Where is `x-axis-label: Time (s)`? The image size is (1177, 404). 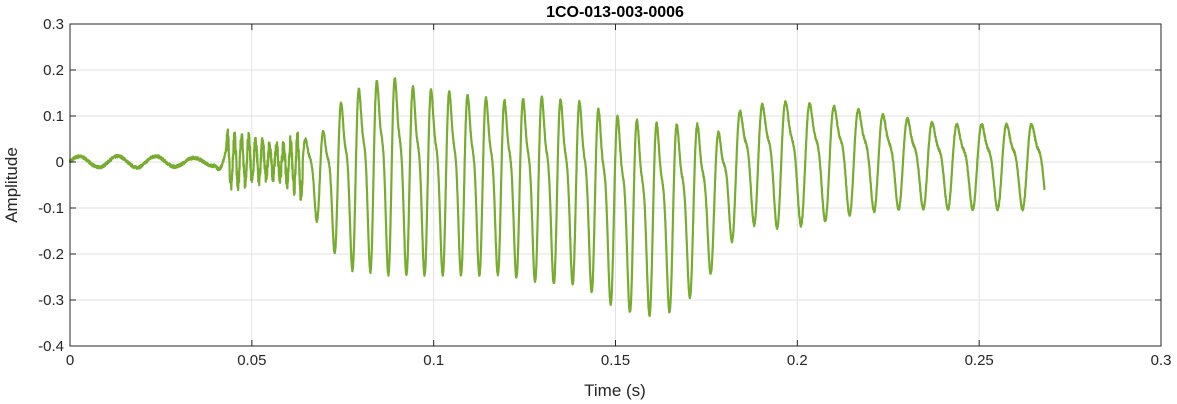 x-axis-label: Time (s) is located at coordinates (615, 390).